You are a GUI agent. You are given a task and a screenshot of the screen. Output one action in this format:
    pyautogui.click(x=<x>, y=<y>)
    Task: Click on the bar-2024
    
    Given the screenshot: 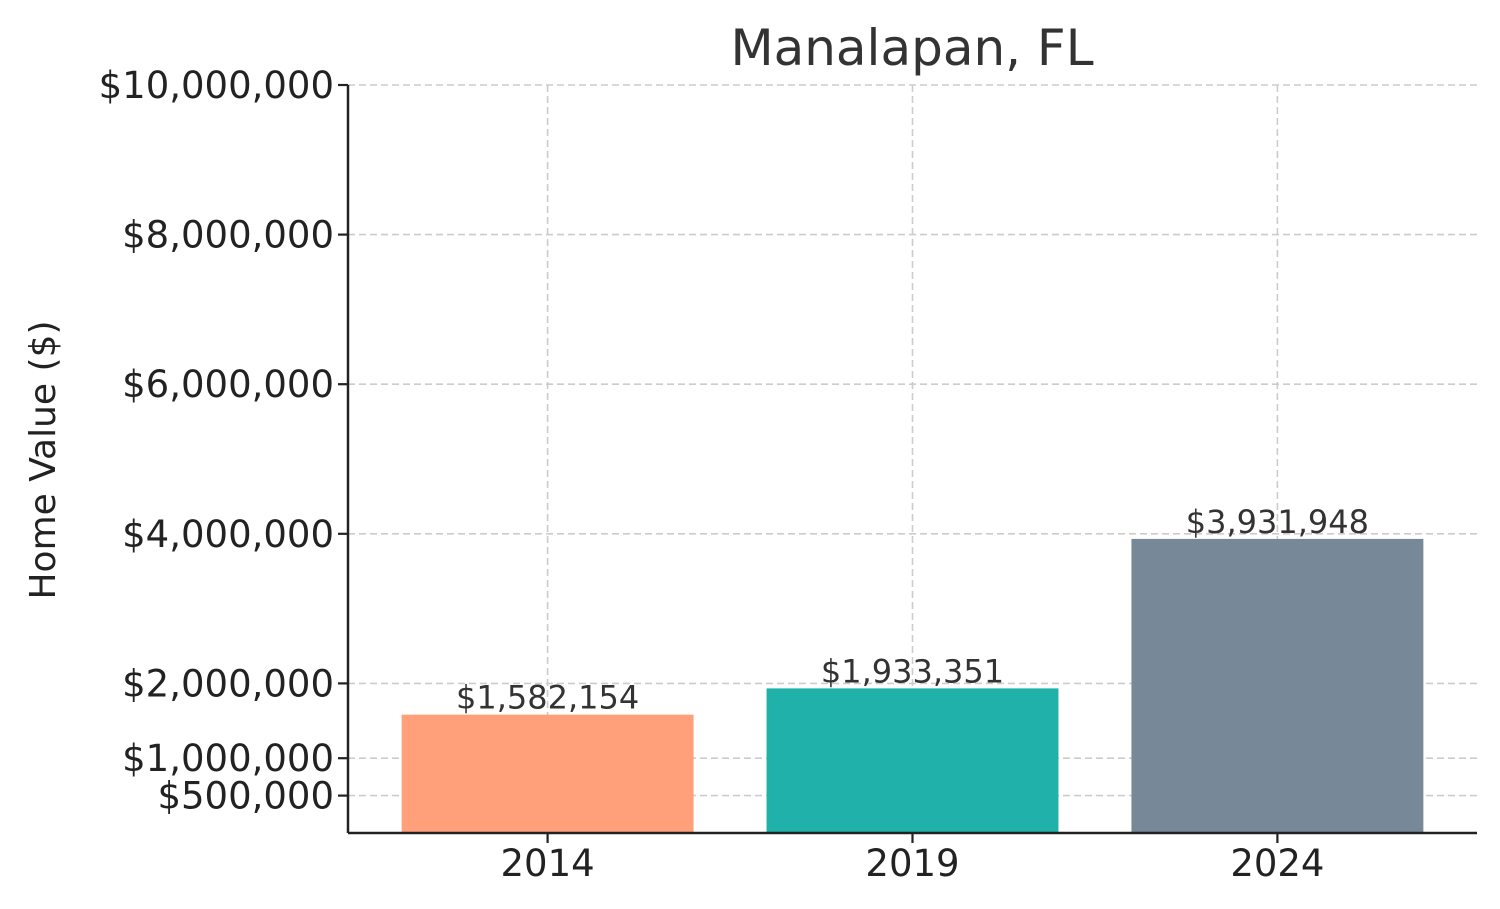 What is the action you would take?
    pyautogui.click(x=1277, y=685)
    